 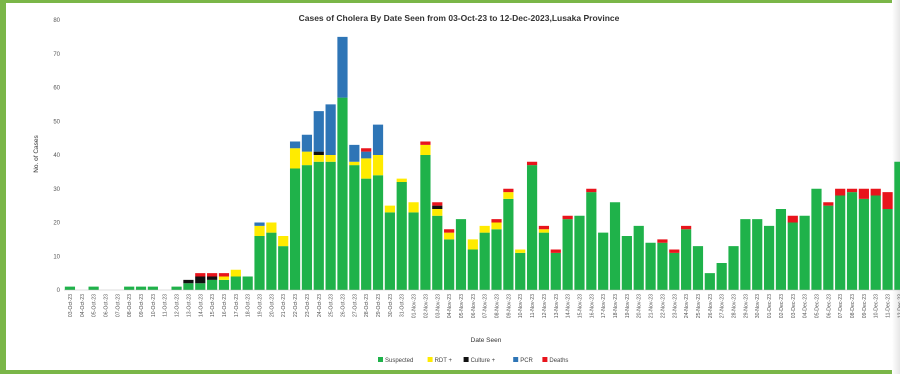 I want to click on x-tick-label: 29-Oct-23, so click(x=379, y=305).